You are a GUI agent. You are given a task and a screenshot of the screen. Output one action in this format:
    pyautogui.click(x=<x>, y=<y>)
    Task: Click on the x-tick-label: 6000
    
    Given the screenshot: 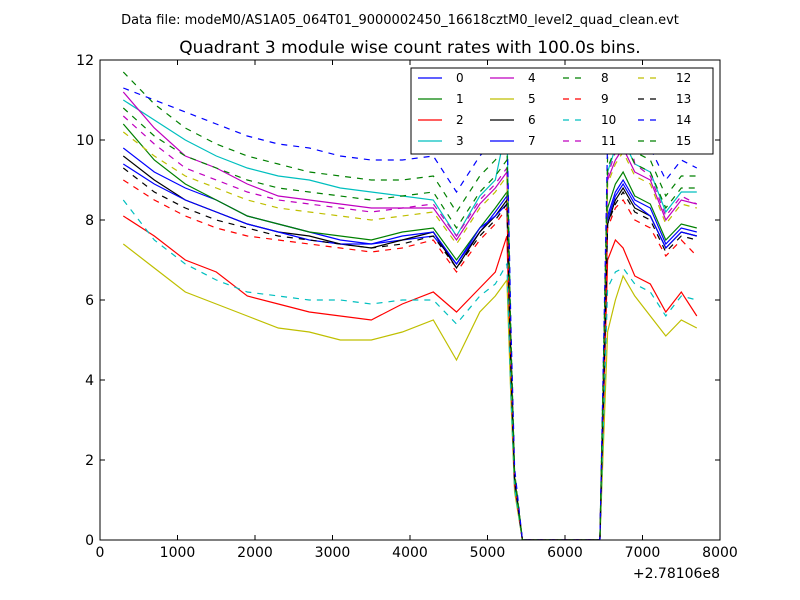 What is the action you would take?
    pyautogui.click(x=565, y=553)
    